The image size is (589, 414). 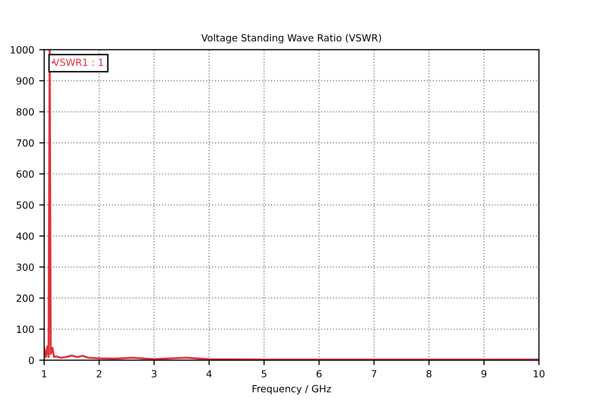 What do you see at coordinates (319, 374) in the screenshot?
I see `x-tick-label: 6` at bounding box center [319, 374].